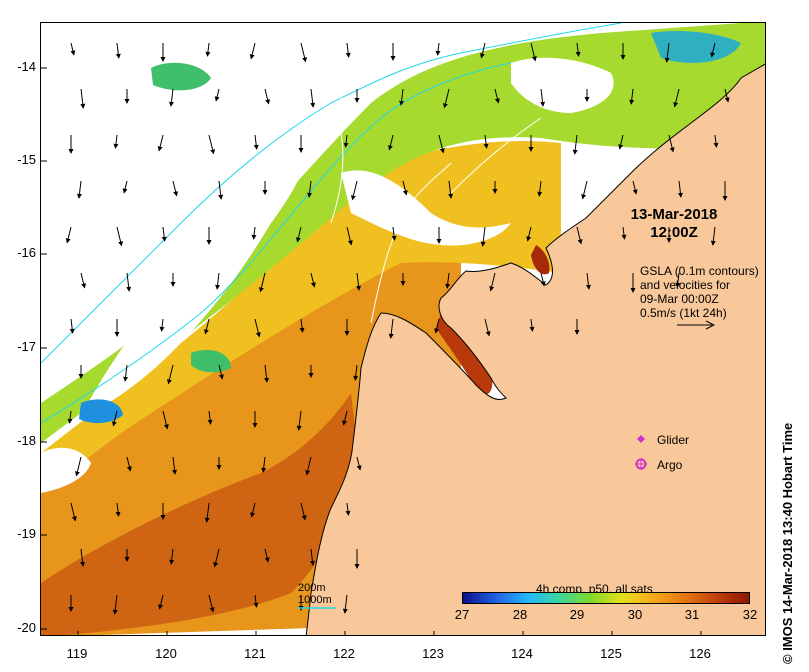 The width and height of the screenshot is (809, 672). What do you see at coordinates (181, 76) in the screenshot?
I see `sst-patch-nw` at bounding box center [181, 76].